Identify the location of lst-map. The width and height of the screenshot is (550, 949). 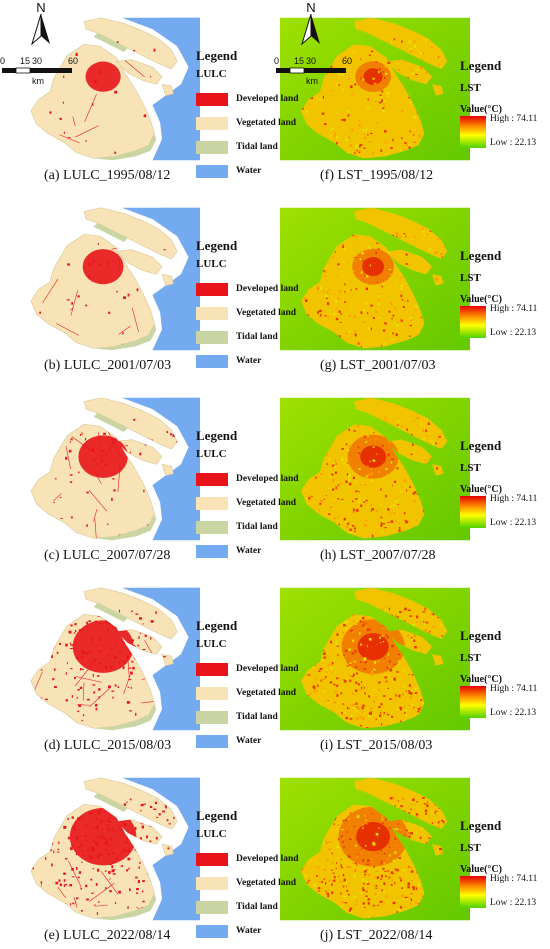
(375, 469).